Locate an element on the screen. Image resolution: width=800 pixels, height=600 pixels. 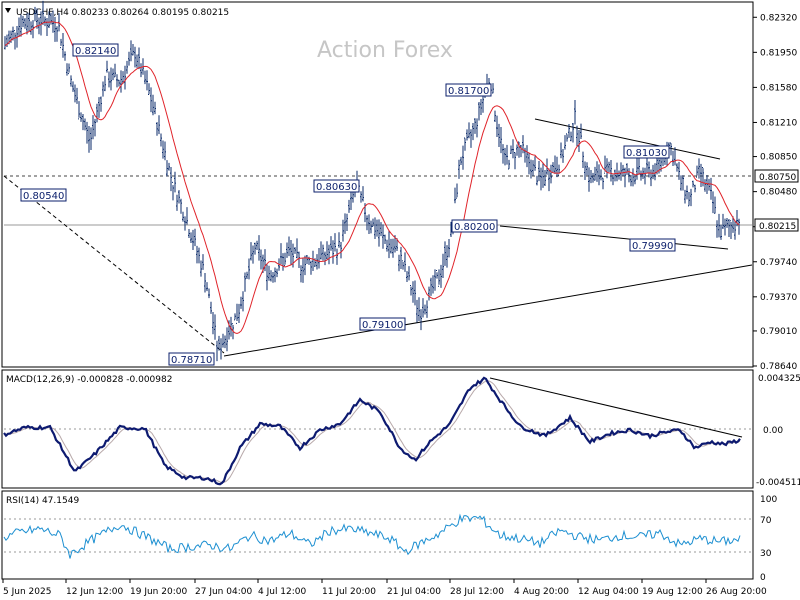
svg-text: 0.80200 is located at coordinates (474, 227).